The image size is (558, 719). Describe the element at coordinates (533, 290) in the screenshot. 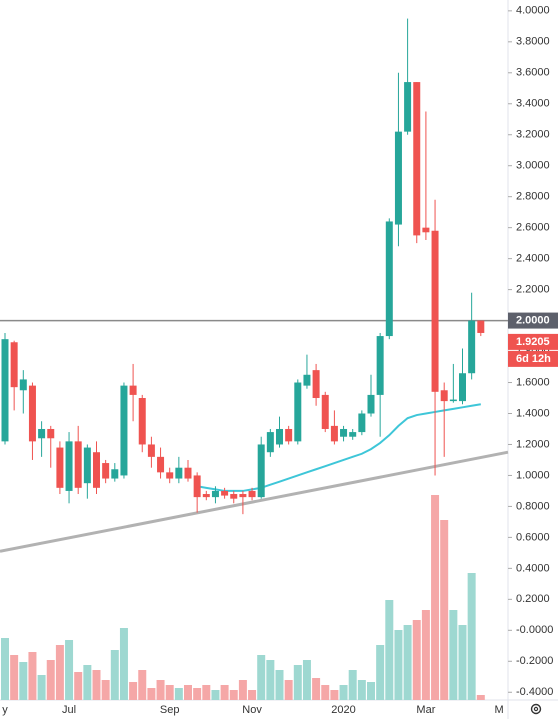

I see `y-tick-label: 2.2000` at that location.